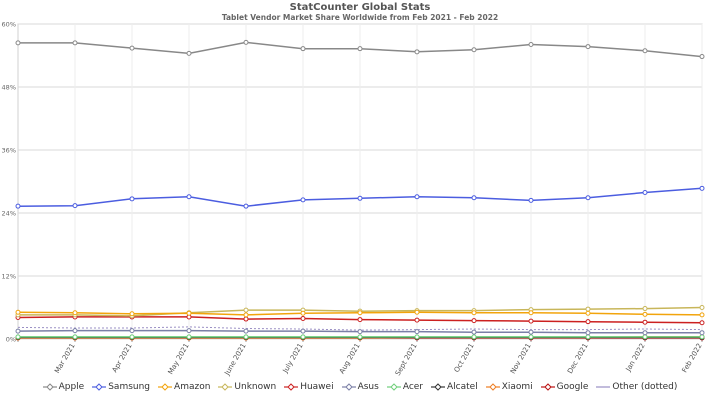 The width and height of the screenshot is (720, 405). I want to click on legend-item: Other (dotted), so click(636, 387).